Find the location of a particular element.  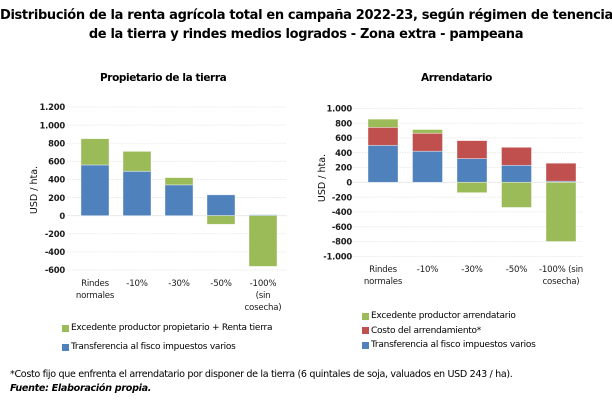

legend-label: Excedente productor arrendatario is located at coordinates (443, 316).